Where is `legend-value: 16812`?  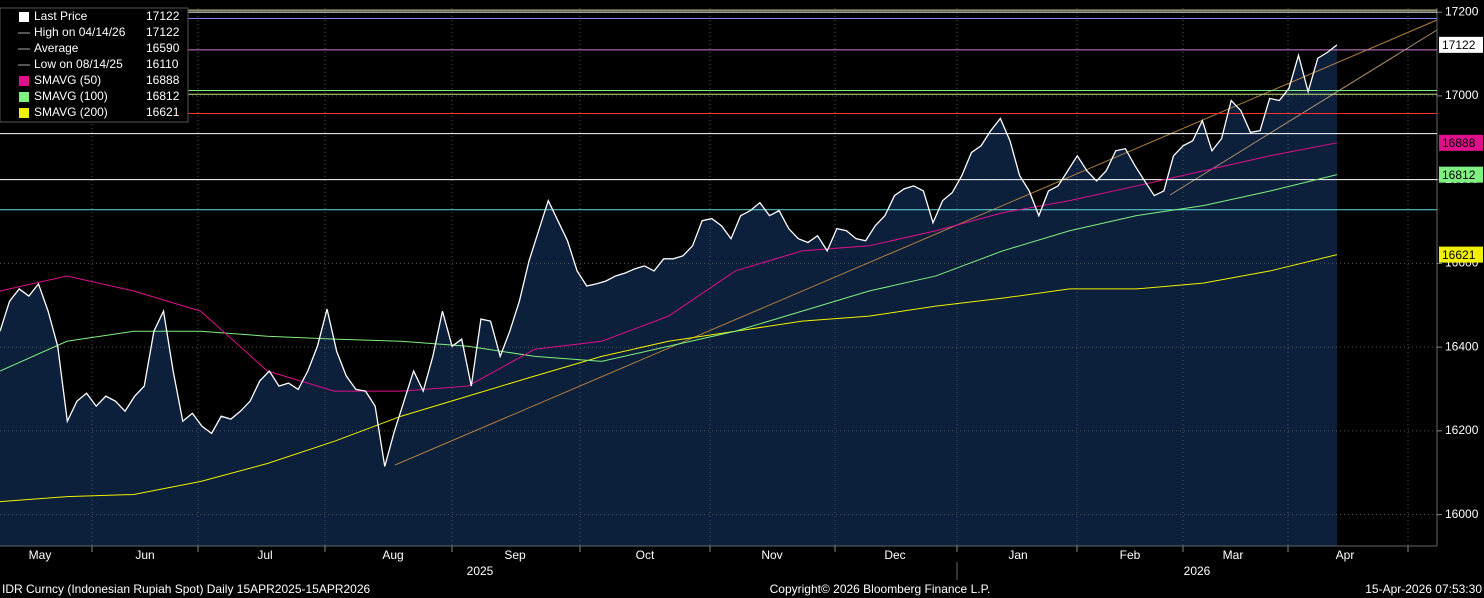 legend-value: 16812 is located at coordinates (163, 96).